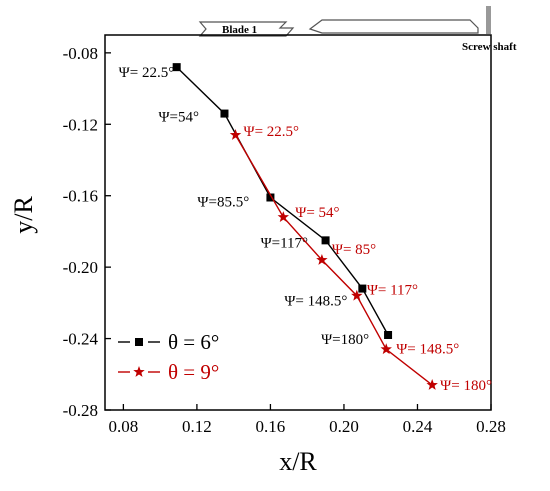 This screenshot has height=491, width=550. Describe the element at coordinates (223, 203) in the screenshot. I see `series-1-point-label: Ψ=85.5°` at that location.